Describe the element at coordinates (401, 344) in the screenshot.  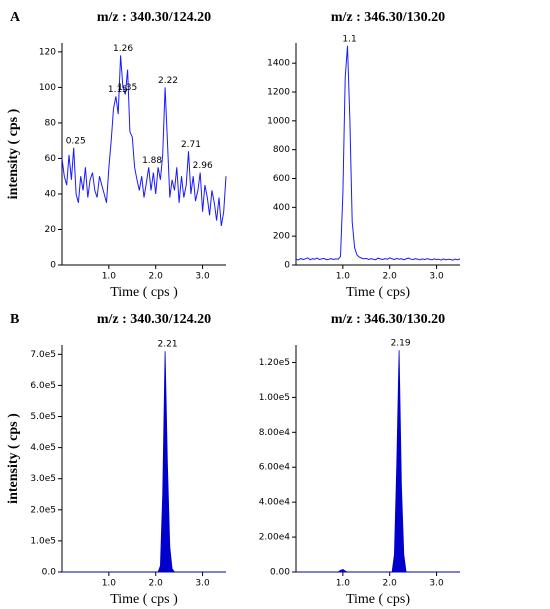
I see `peak-label: 2.19` at that location.